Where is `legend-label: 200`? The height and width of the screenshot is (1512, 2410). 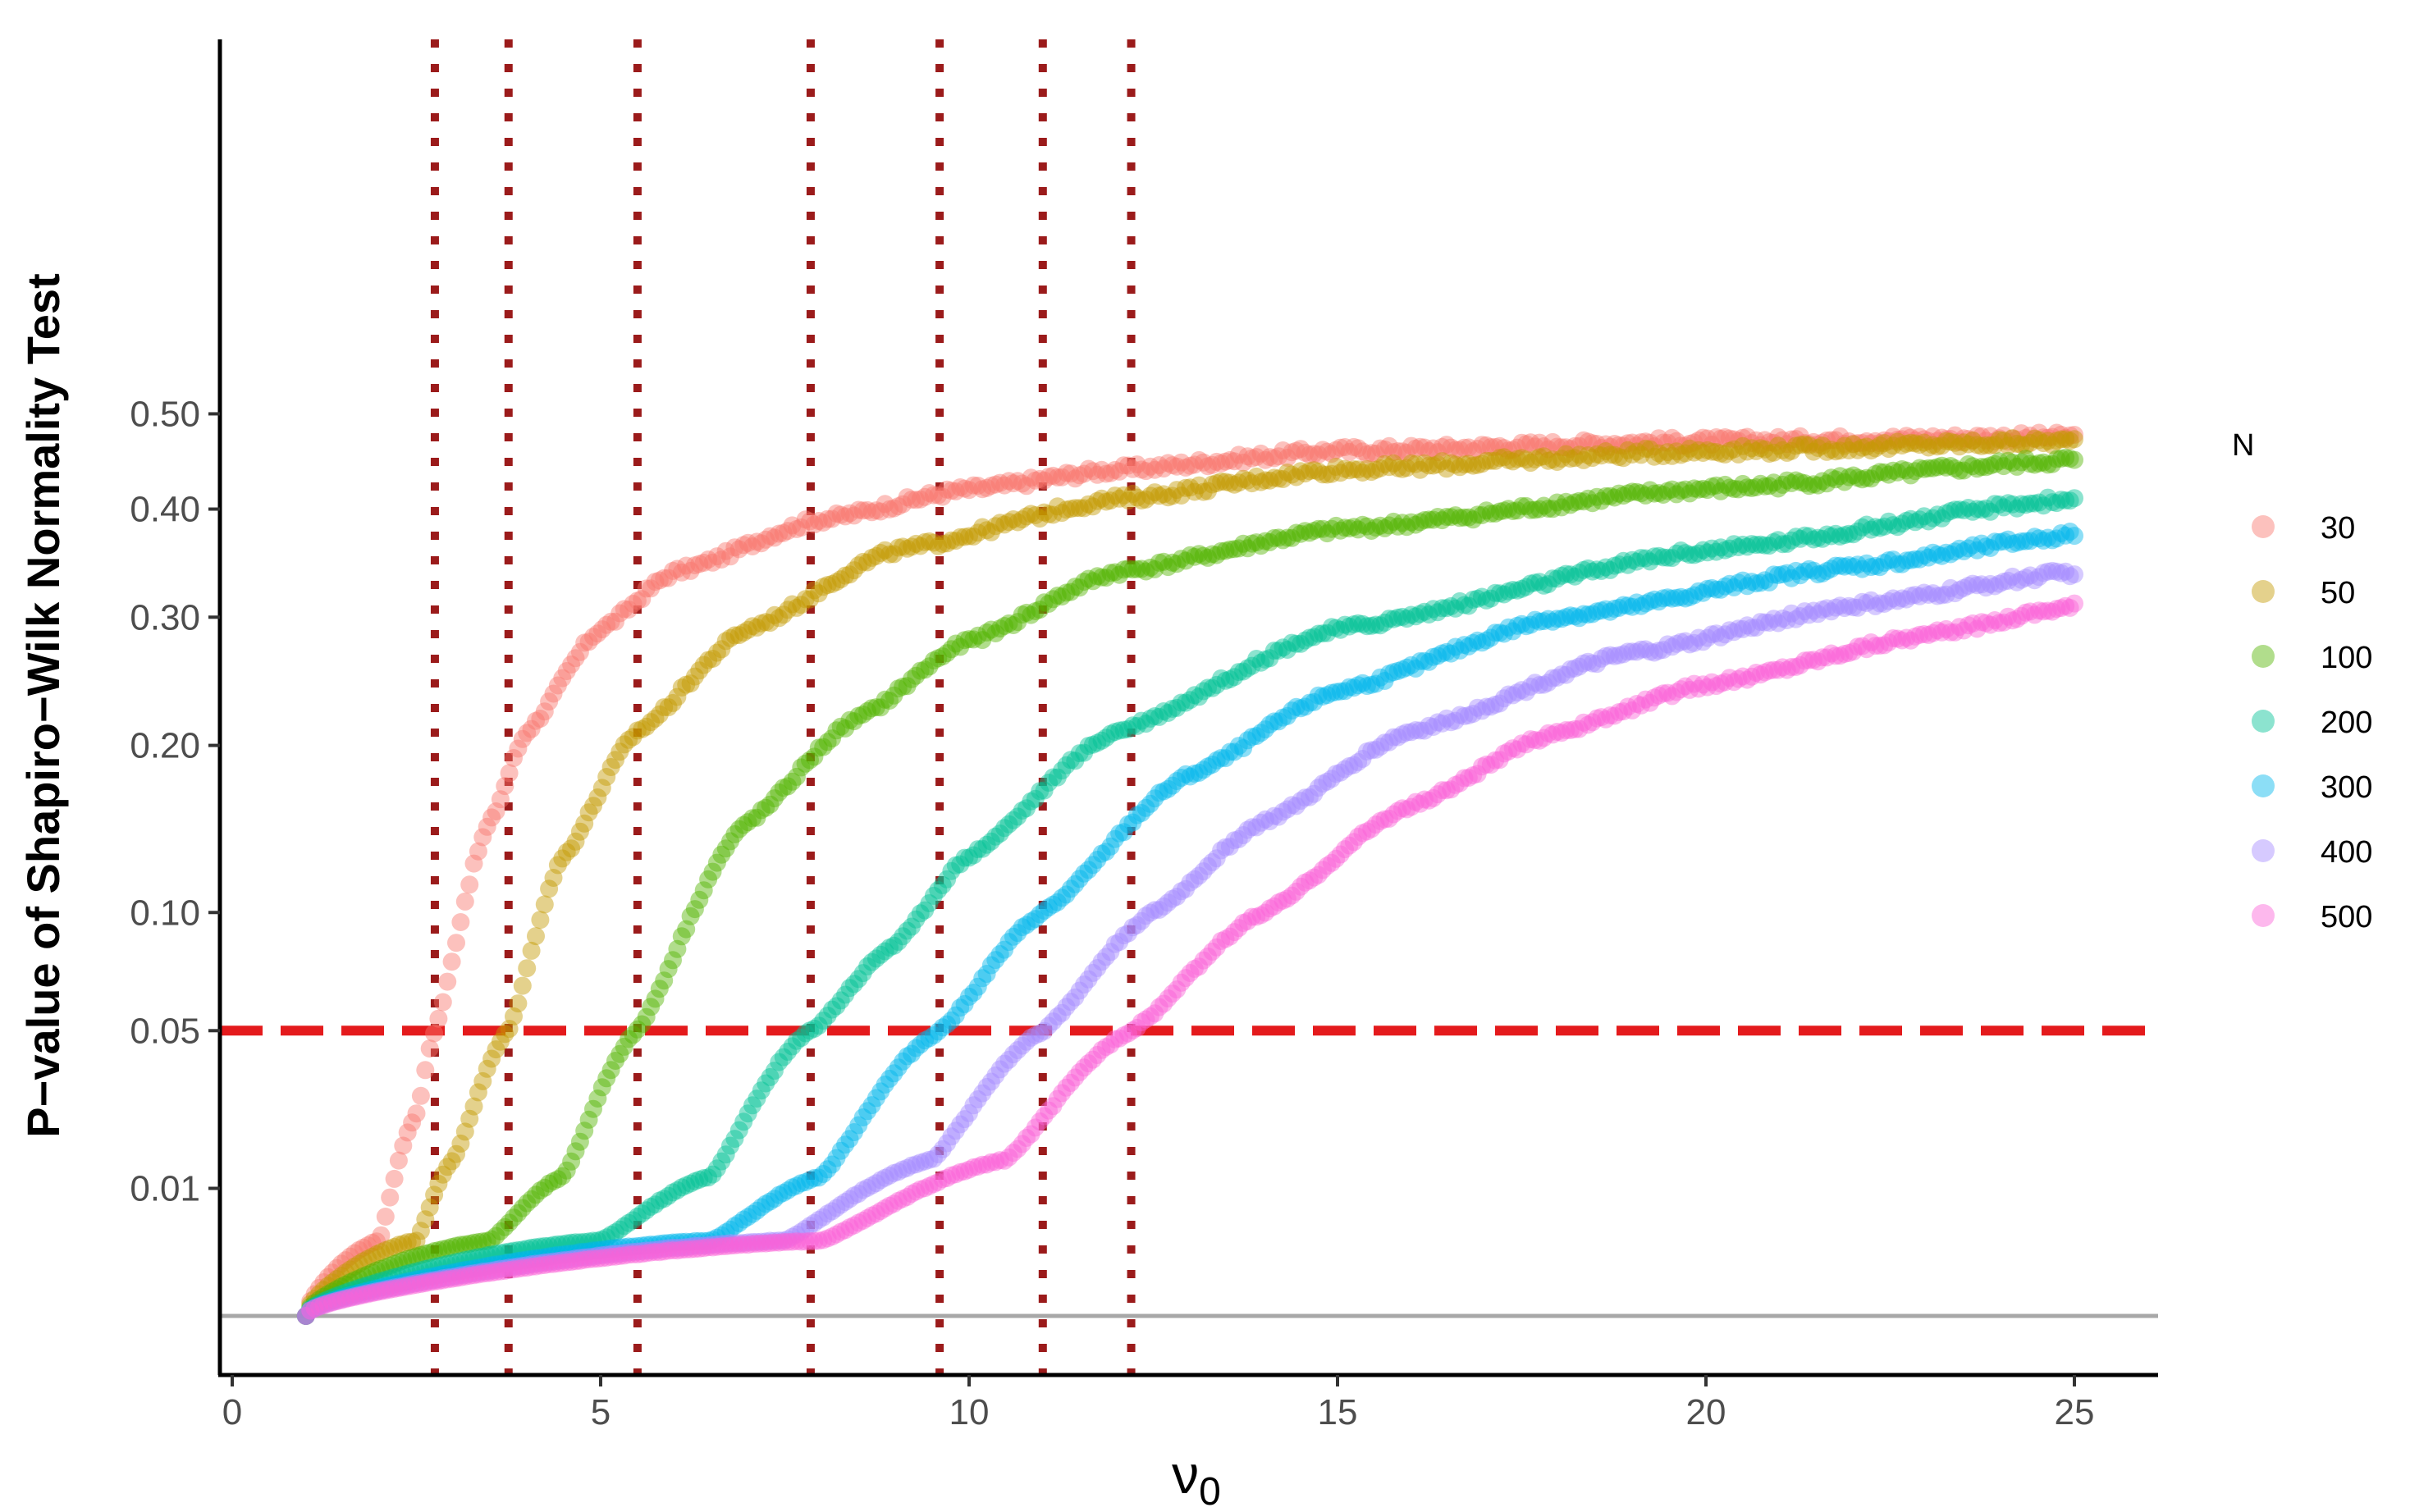
legend-label: 200 is located at coordinates (2346, 723).